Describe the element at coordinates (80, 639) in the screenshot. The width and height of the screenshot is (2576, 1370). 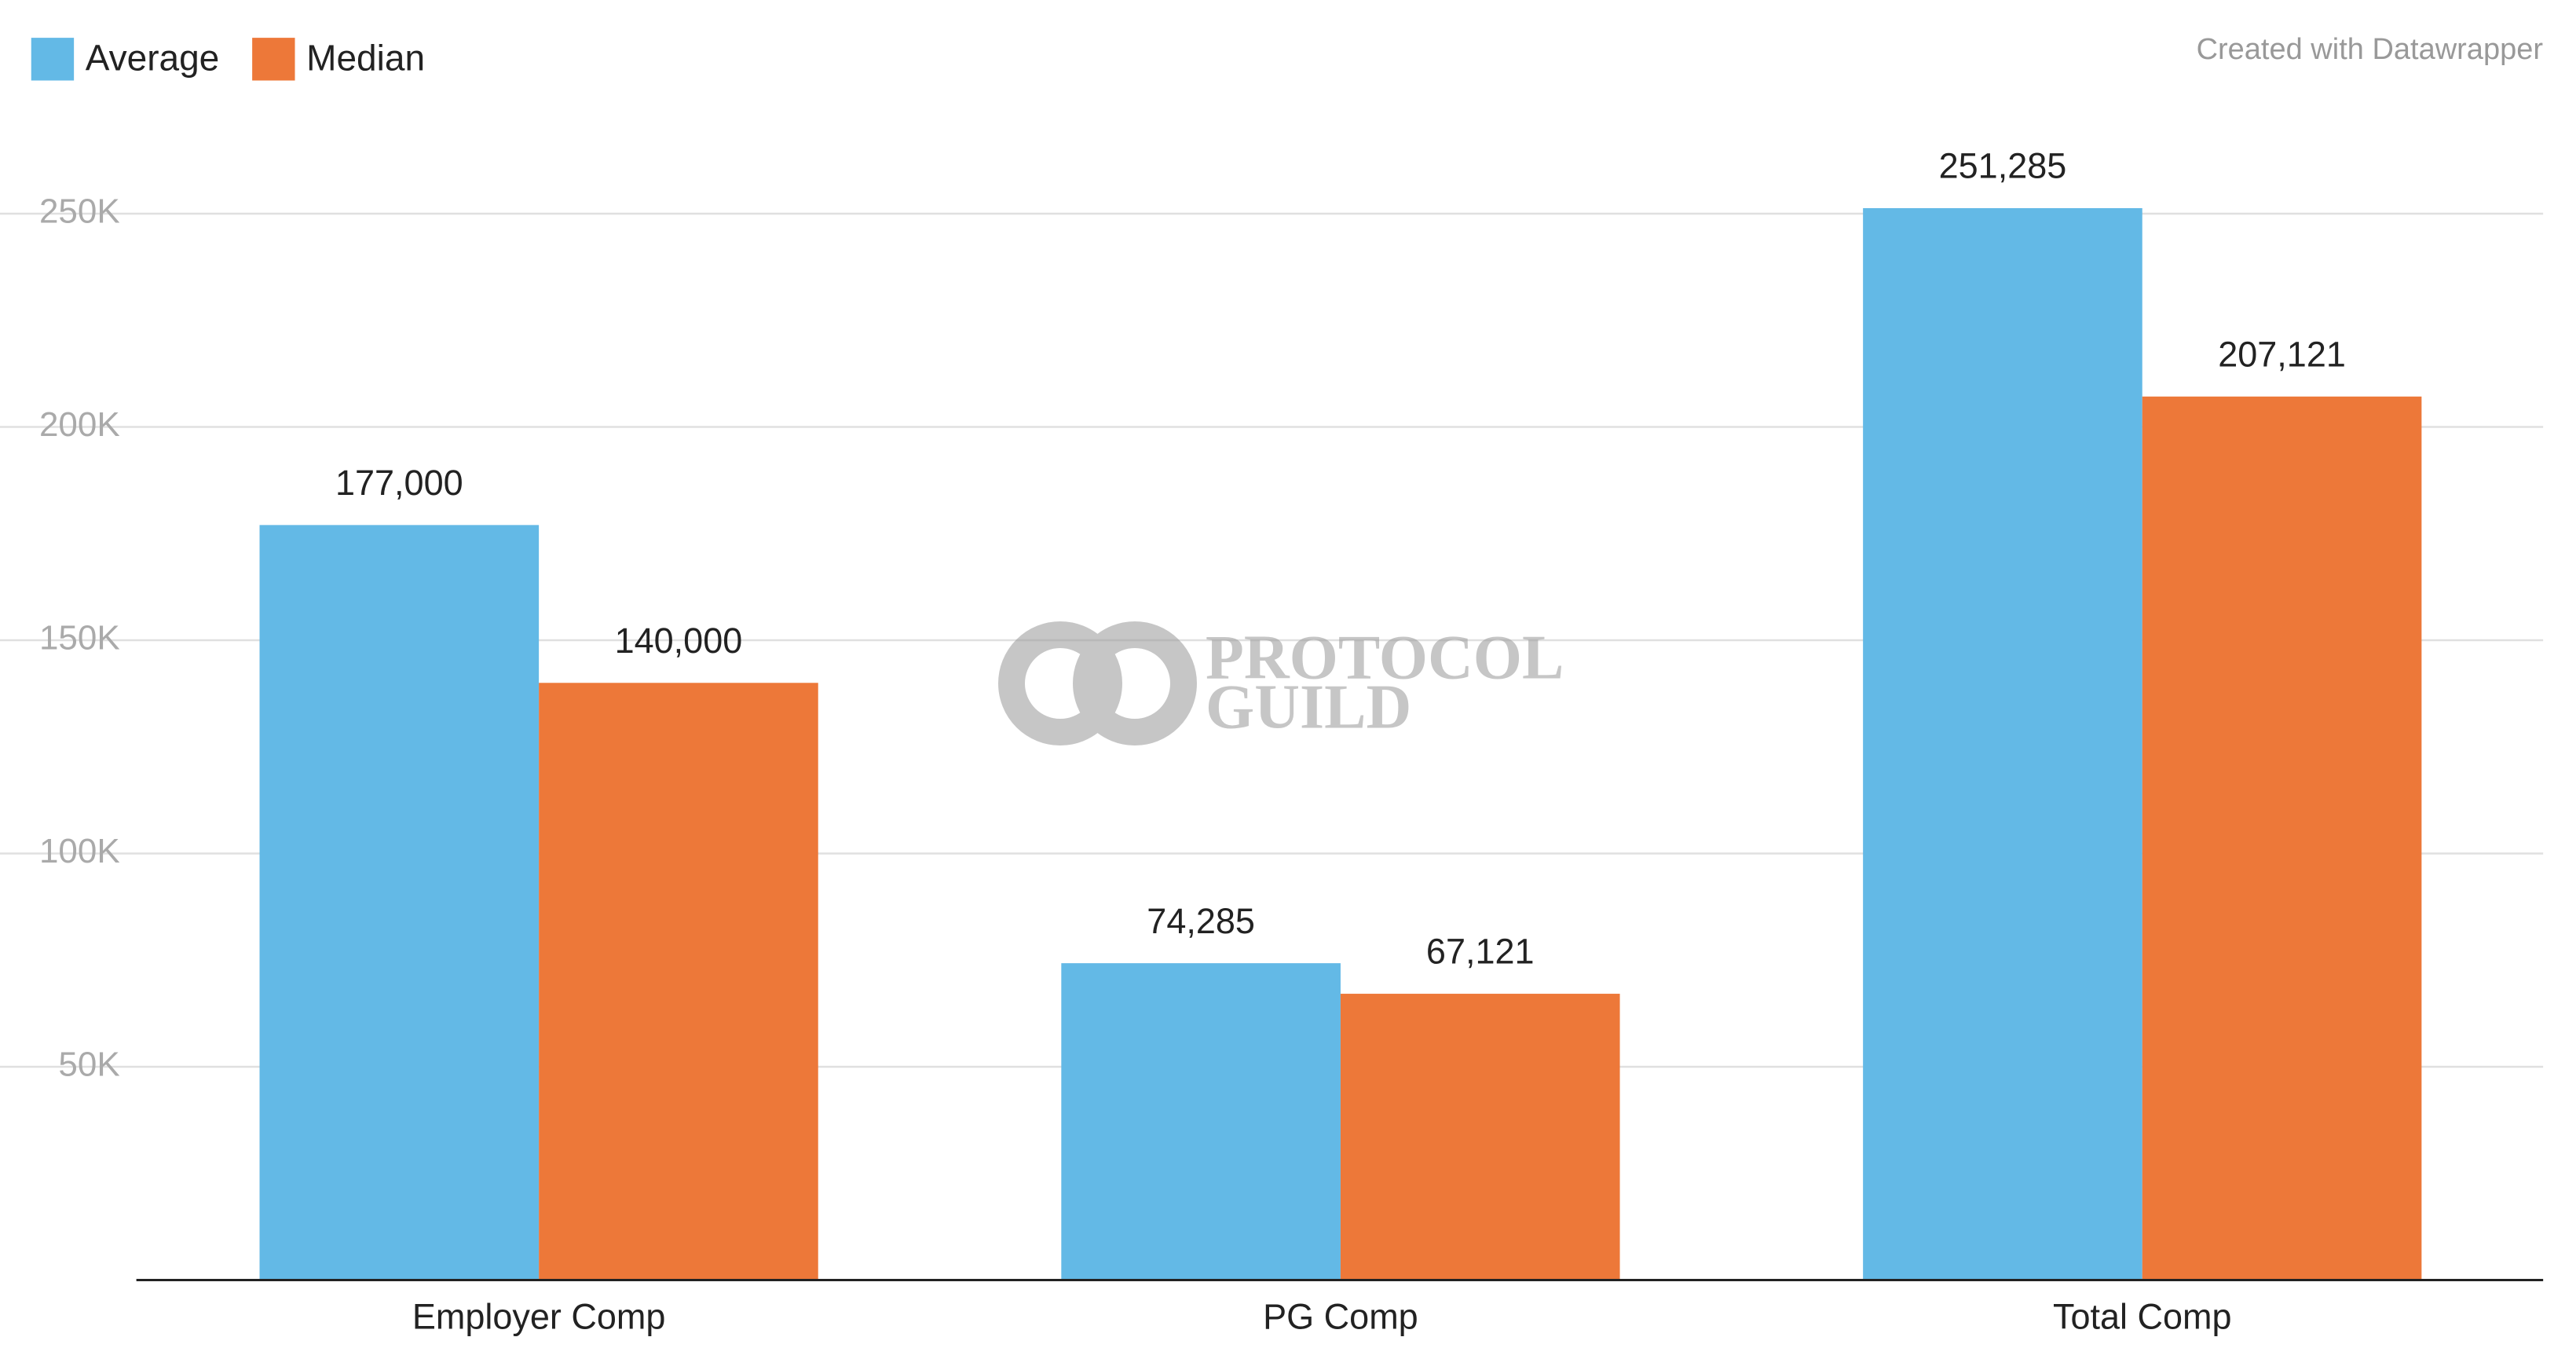
I see `y-tick-label: 150K` at that location.